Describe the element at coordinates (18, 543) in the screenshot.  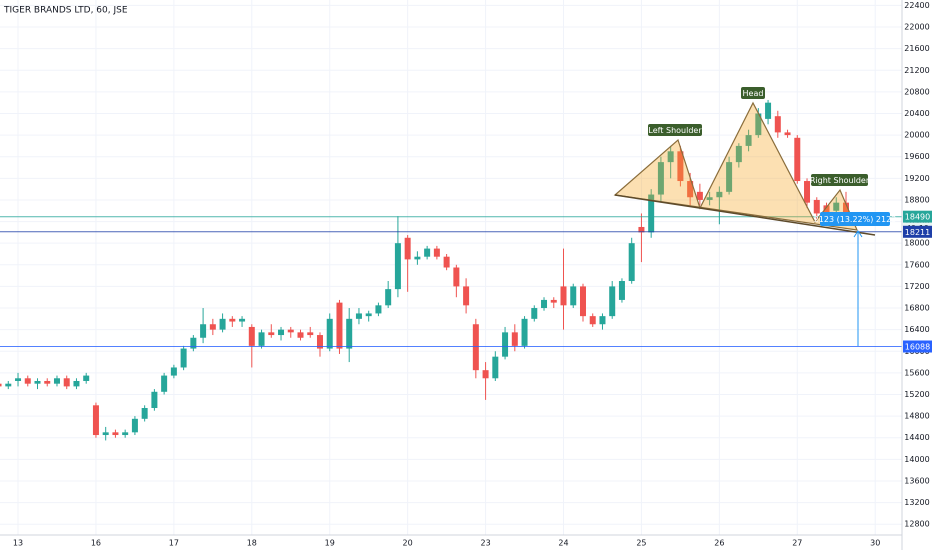
I see `x-tick-label: 13` at that location.